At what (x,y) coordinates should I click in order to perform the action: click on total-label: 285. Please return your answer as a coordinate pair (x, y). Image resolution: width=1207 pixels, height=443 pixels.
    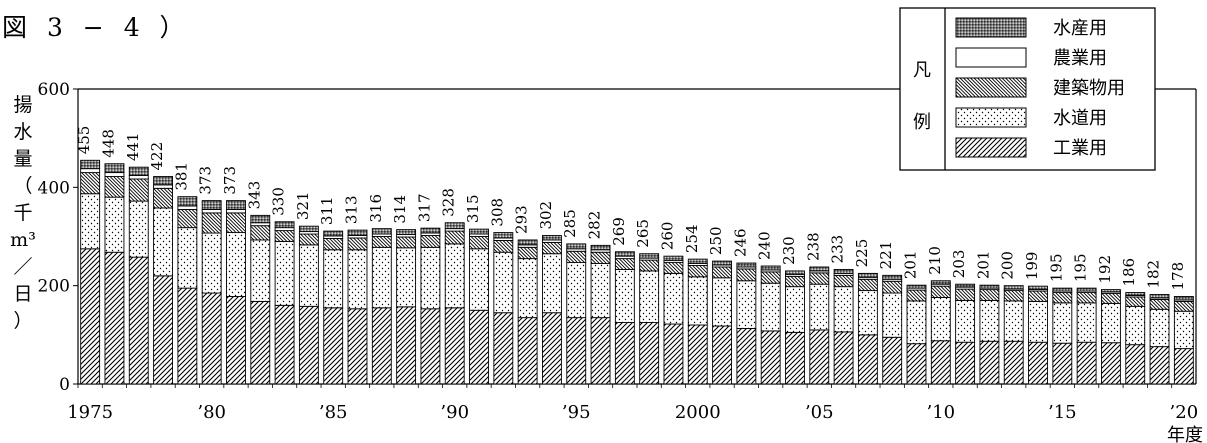
    Looking at the image, I should click on (570, 223).